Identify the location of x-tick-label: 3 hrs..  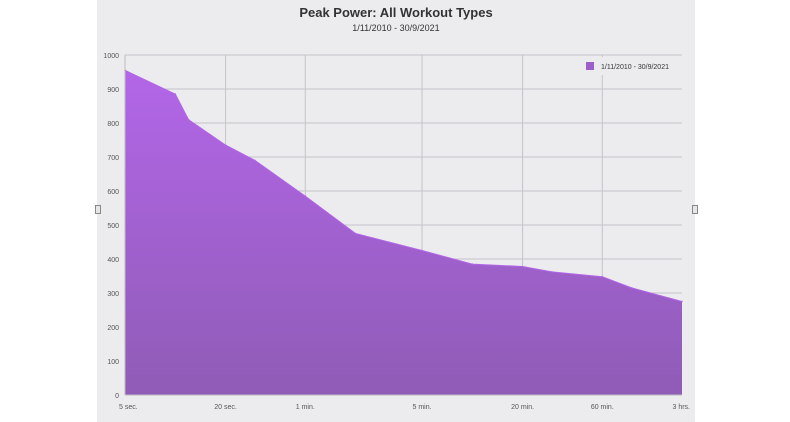
(681, 407).